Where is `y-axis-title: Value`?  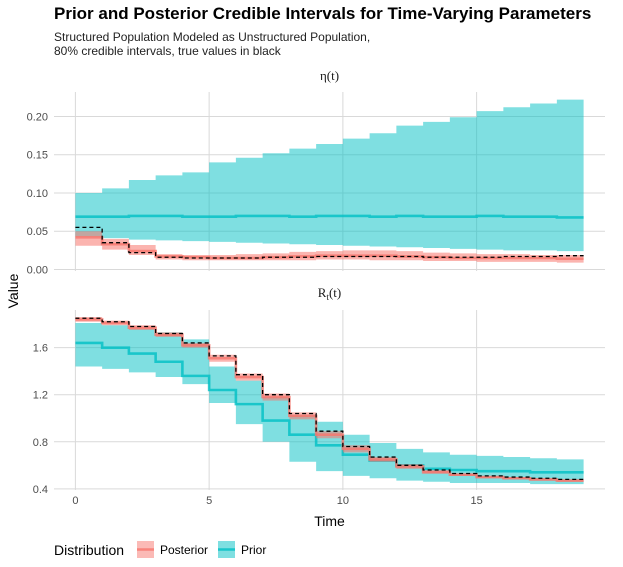
y-axis-title: Value is located at coordinates (13, 290).